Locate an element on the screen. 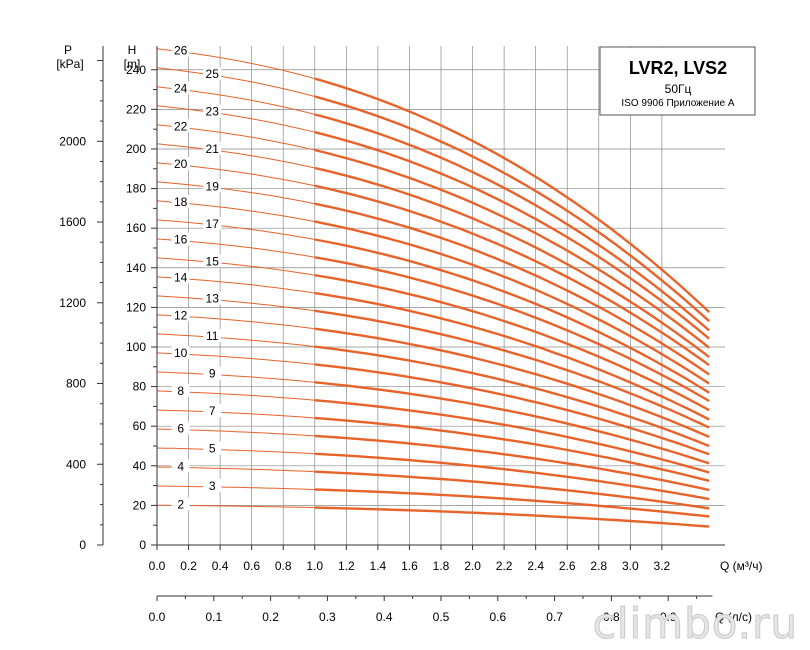 This screenshot has height=650, width=810. x2-tick-label: 0.7 is located at coordinates (554, 617).